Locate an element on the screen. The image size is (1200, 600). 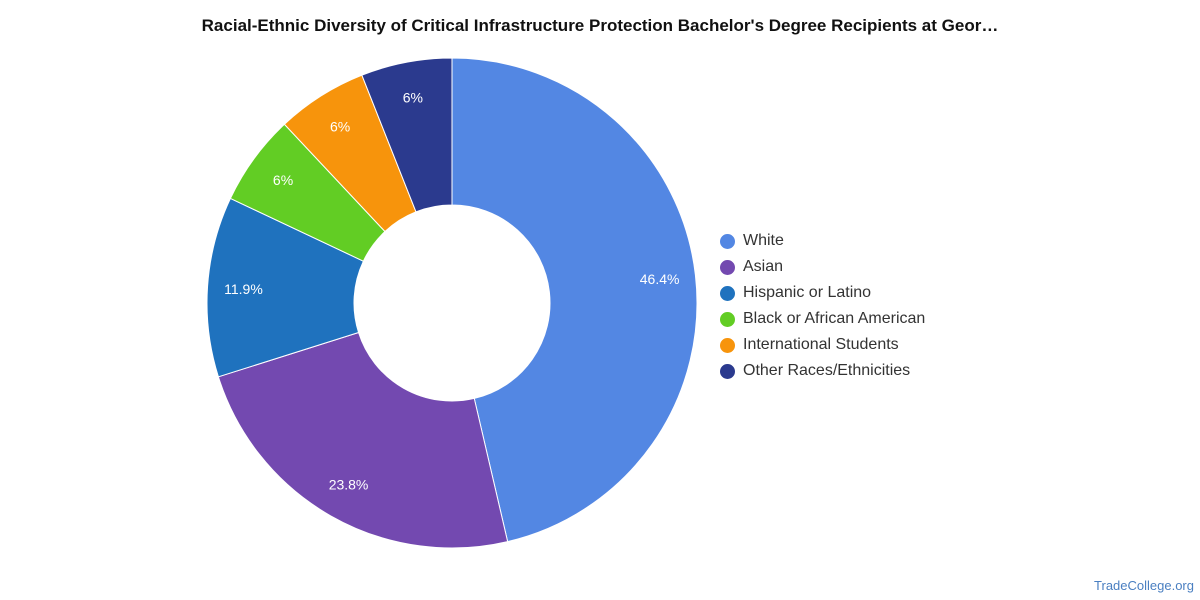
slice-label-international-students: 6% is located at coordinates (340, 126).